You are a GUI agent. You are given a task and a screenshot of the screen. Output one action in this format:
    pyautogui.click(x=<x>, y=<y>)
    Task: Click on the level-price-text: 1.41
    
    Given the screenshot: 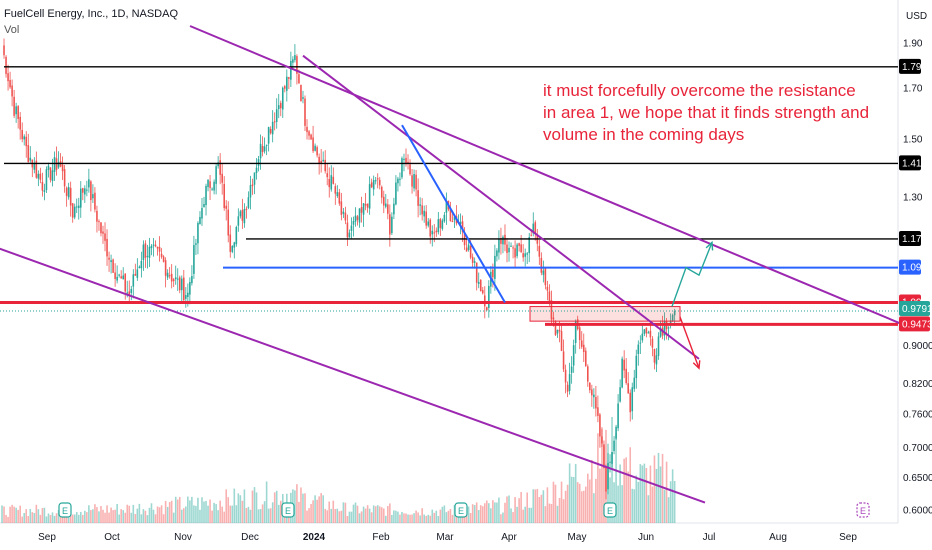 What is the action you would take?
    pyautogui.click(x=912, y=163)
    